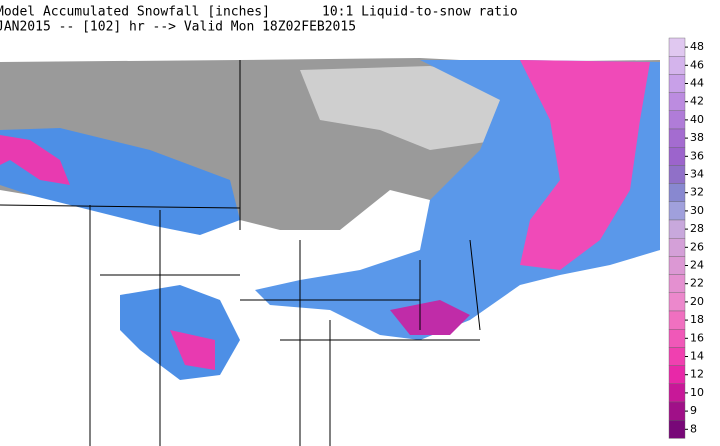  What do you see at coordinates (585, 165) in the screenshot?
I see `snow-heavy-east` at bounding box center [585, 165].